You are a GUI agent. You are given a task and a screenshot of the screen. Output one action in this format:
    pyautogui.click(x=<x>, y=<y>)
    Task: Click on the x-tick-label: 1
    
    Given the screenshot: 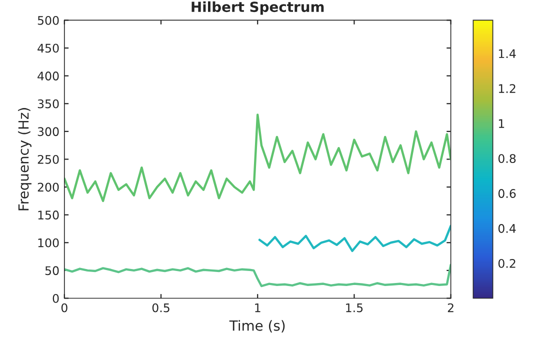 What is the action you would take?
    pyautogui.click(x=257, y=307)
    